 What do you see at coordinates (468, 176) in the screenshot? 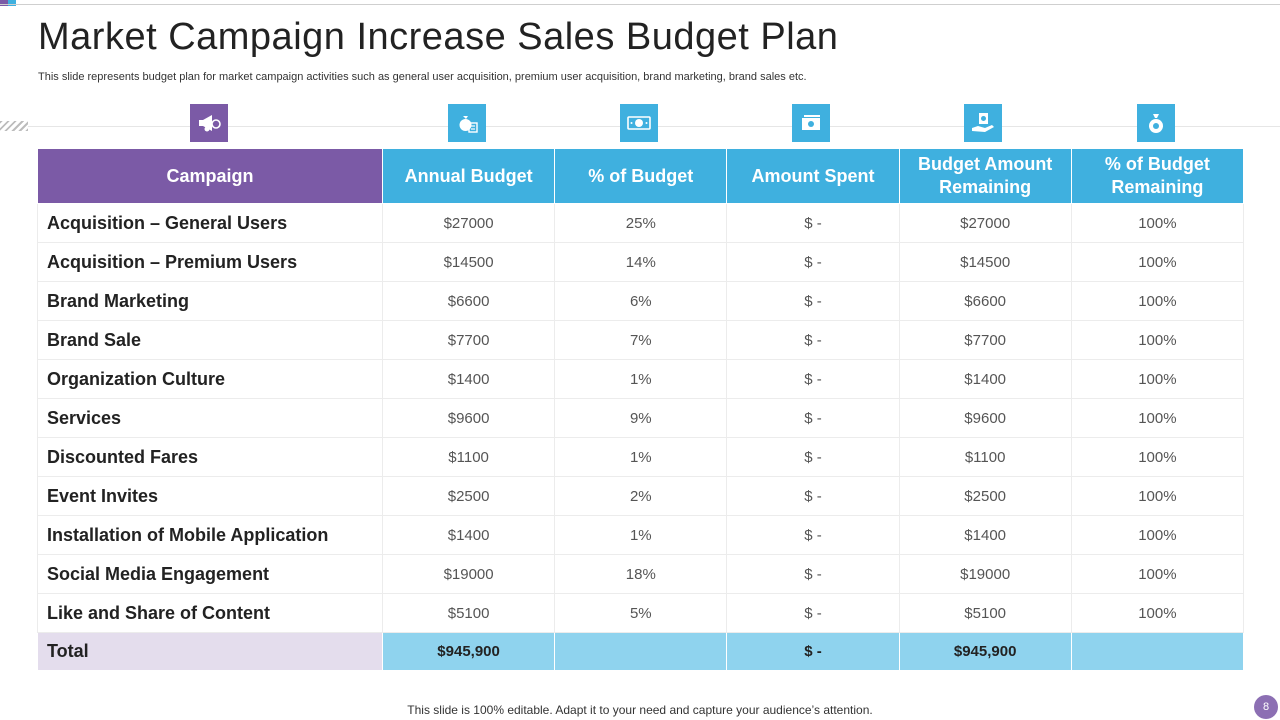
I see `header-annual-budget: Annual Budget` at bounding box center [468, 176].